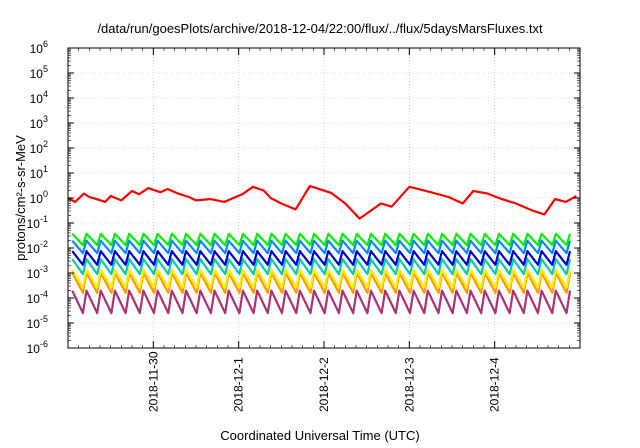 This screenshot has width=640, height=448. What do you see at coordinates (37, 222) in the screenshot?
I see `y-tick-label: 10⁻¹` at bounding box center [37, 222].